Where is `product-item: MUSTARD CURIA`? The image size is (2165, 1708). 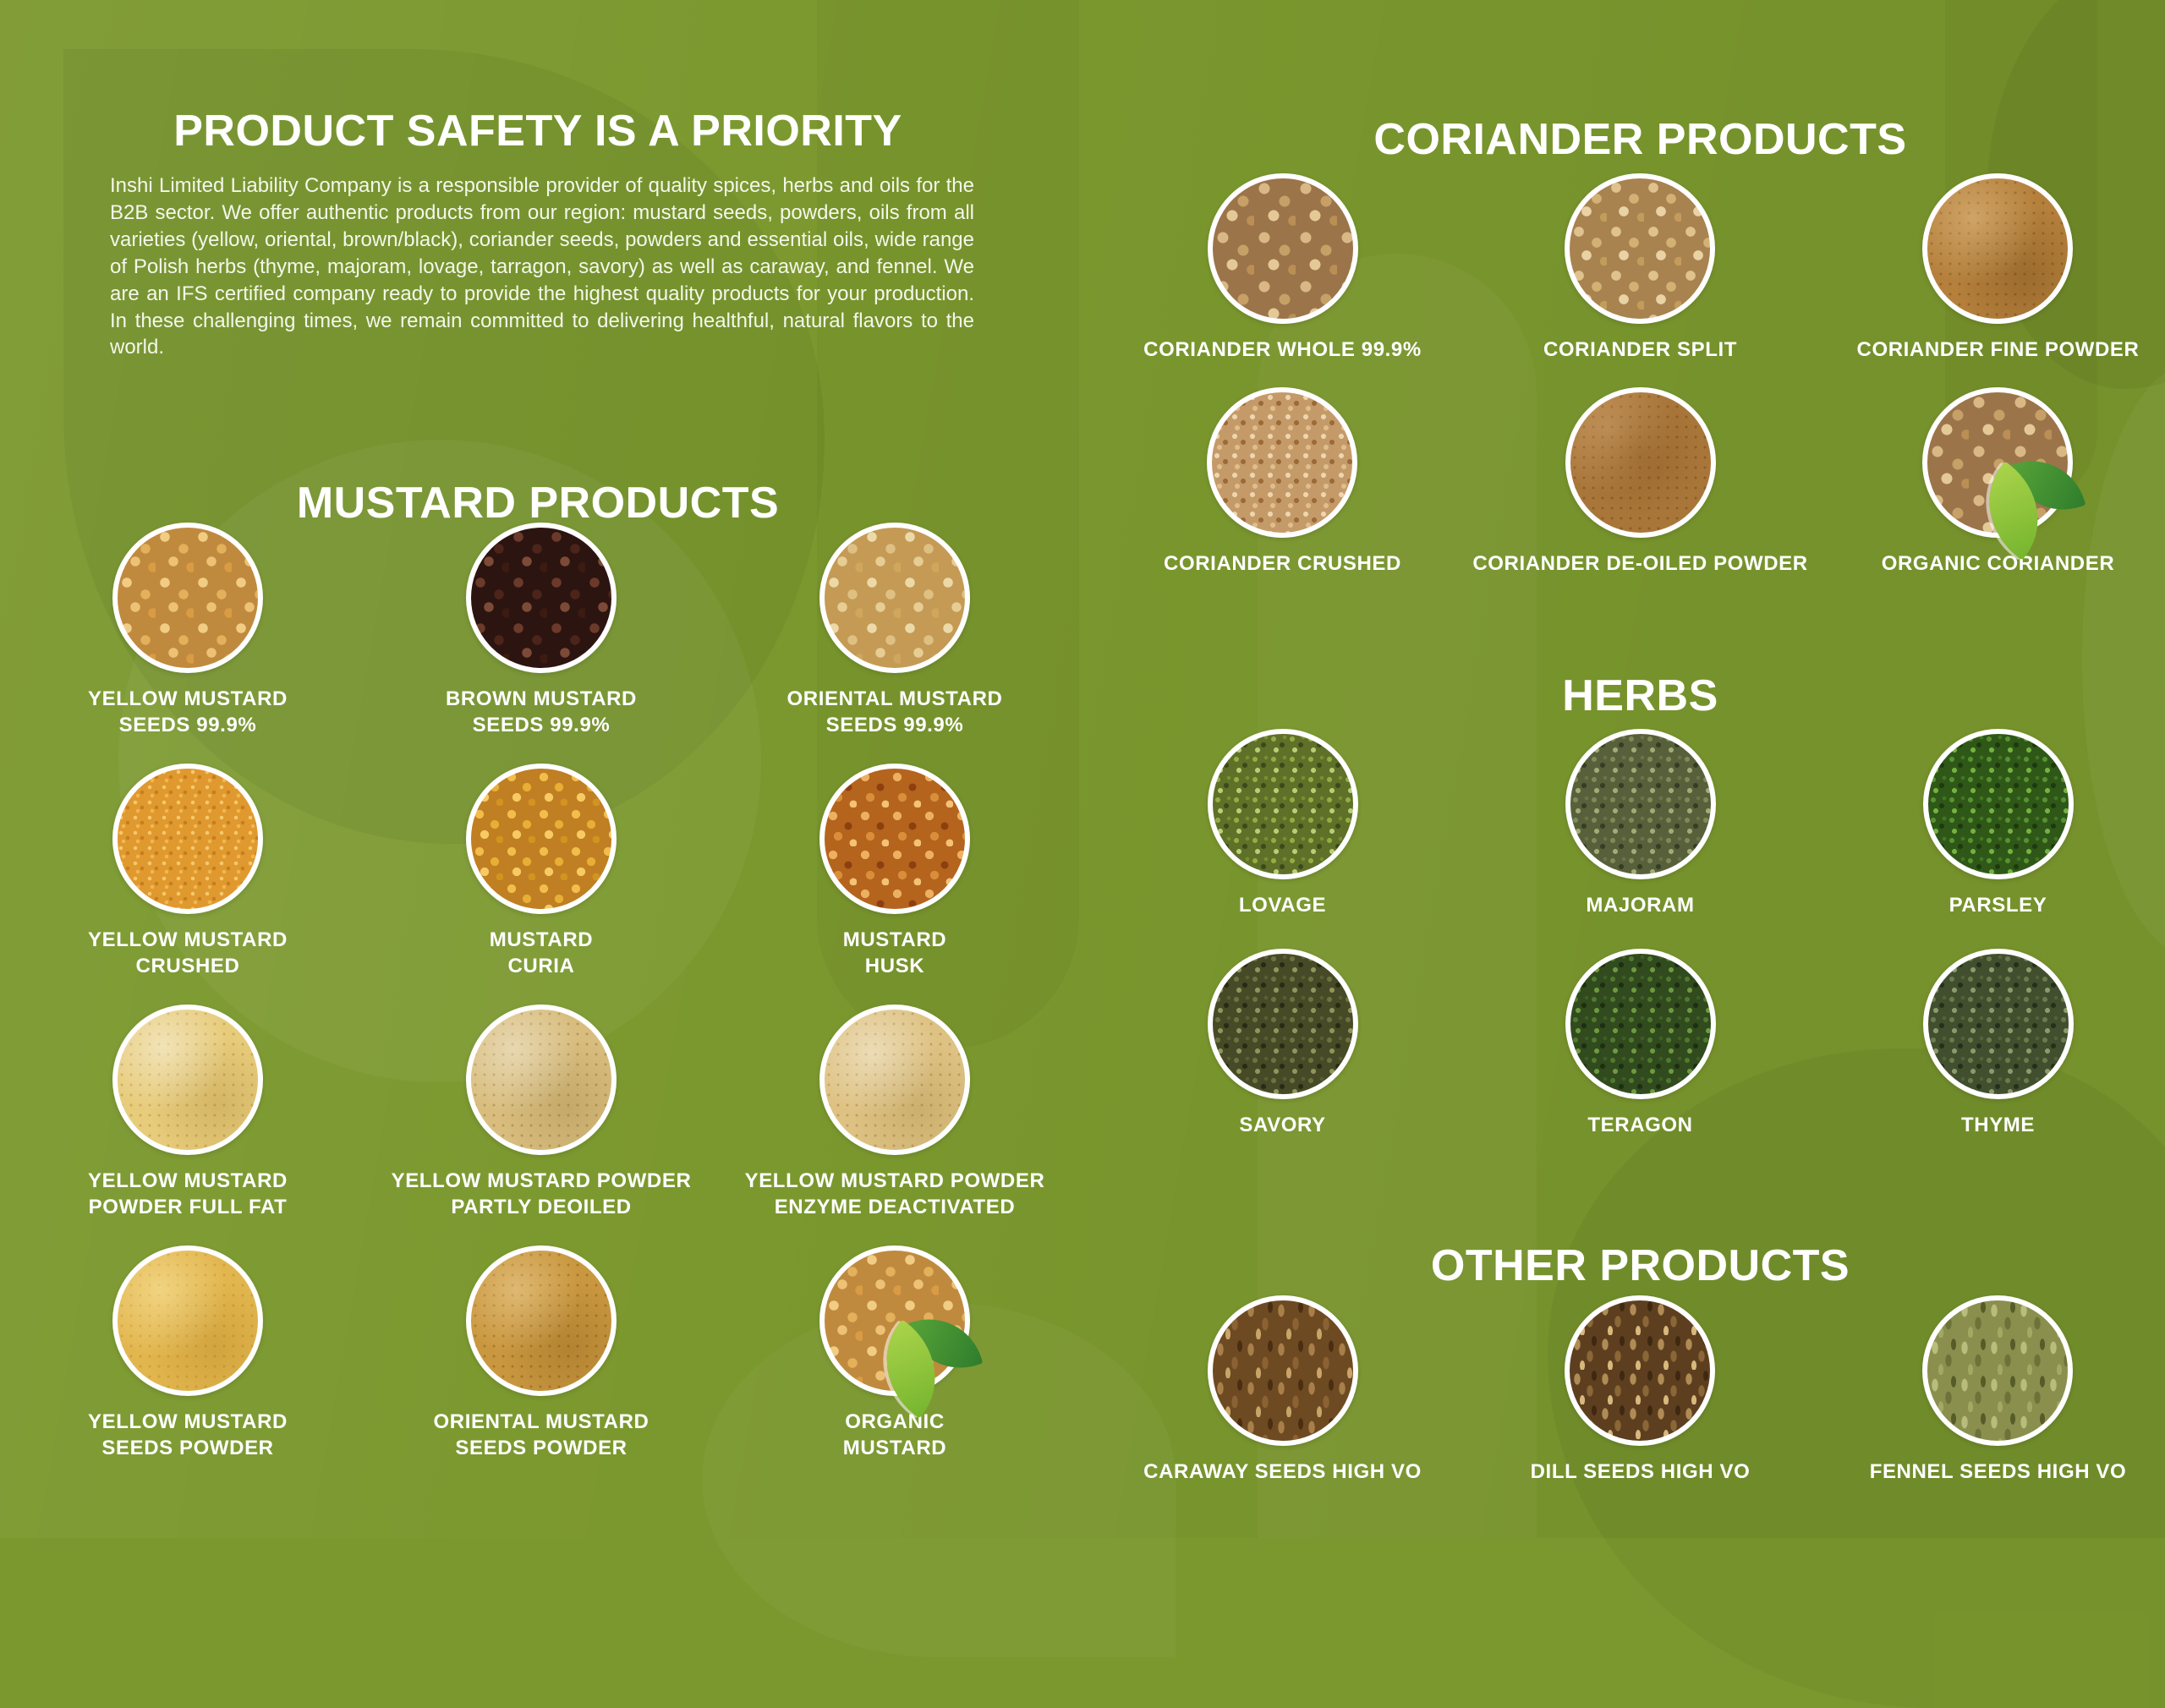 product-item: MUSTARD CURIA is located at coordinates (541, 884).